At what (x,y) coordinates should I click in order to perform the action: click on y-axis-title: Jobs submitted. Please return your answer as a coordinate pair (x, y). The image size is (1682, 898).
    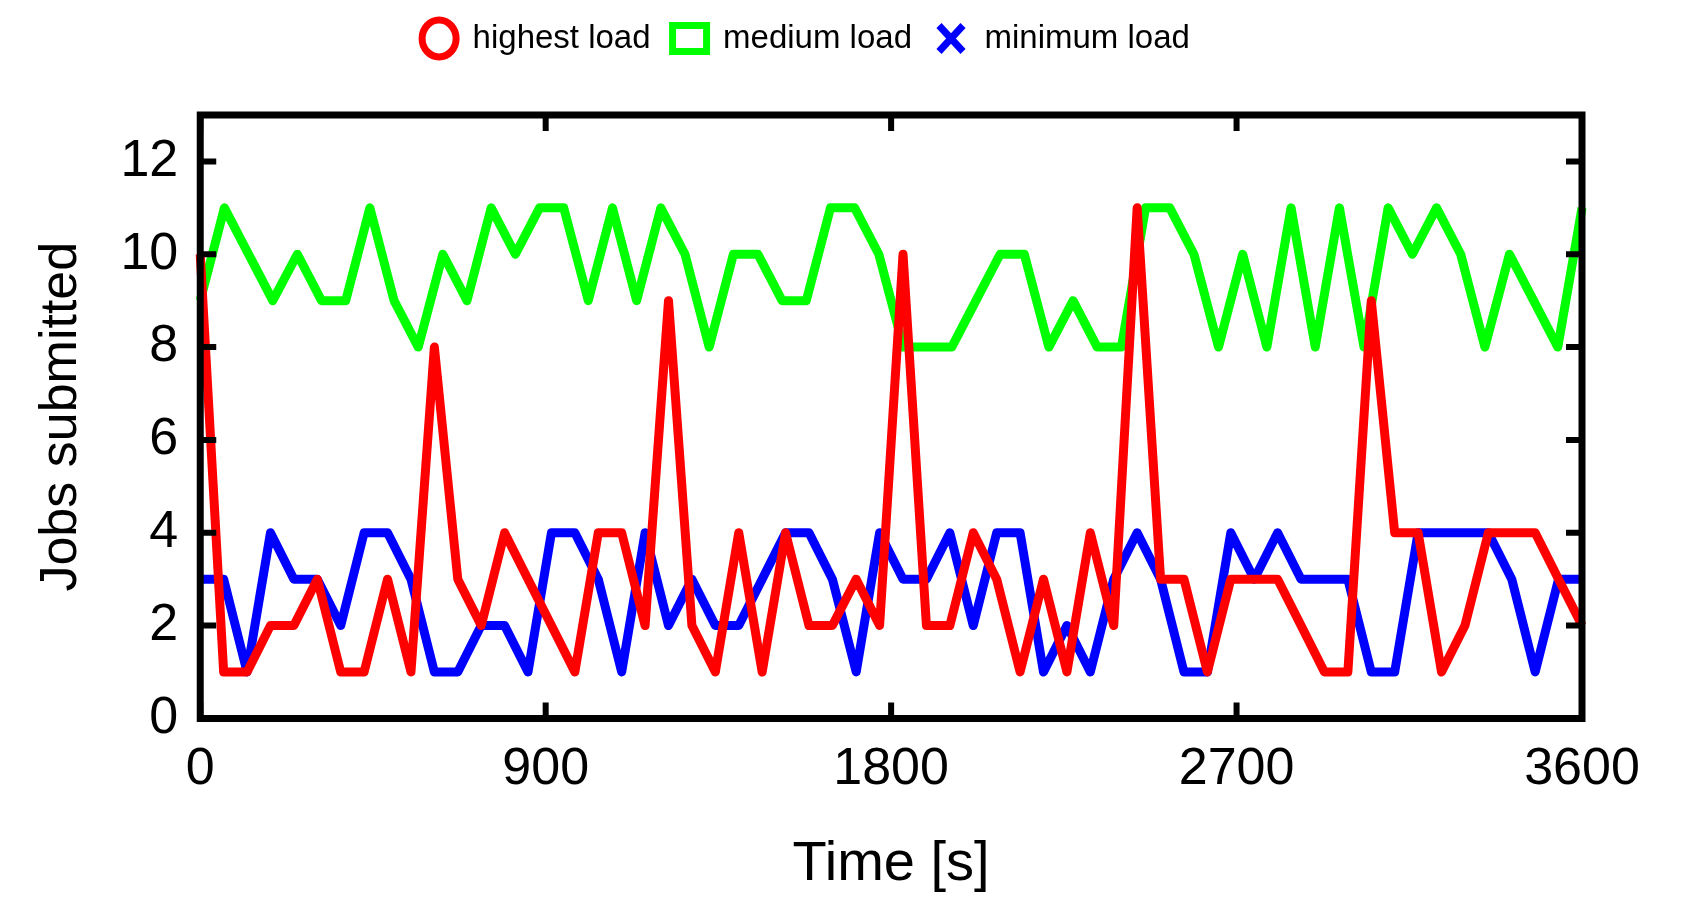
    Looking at the image, I should click on (57, 416).